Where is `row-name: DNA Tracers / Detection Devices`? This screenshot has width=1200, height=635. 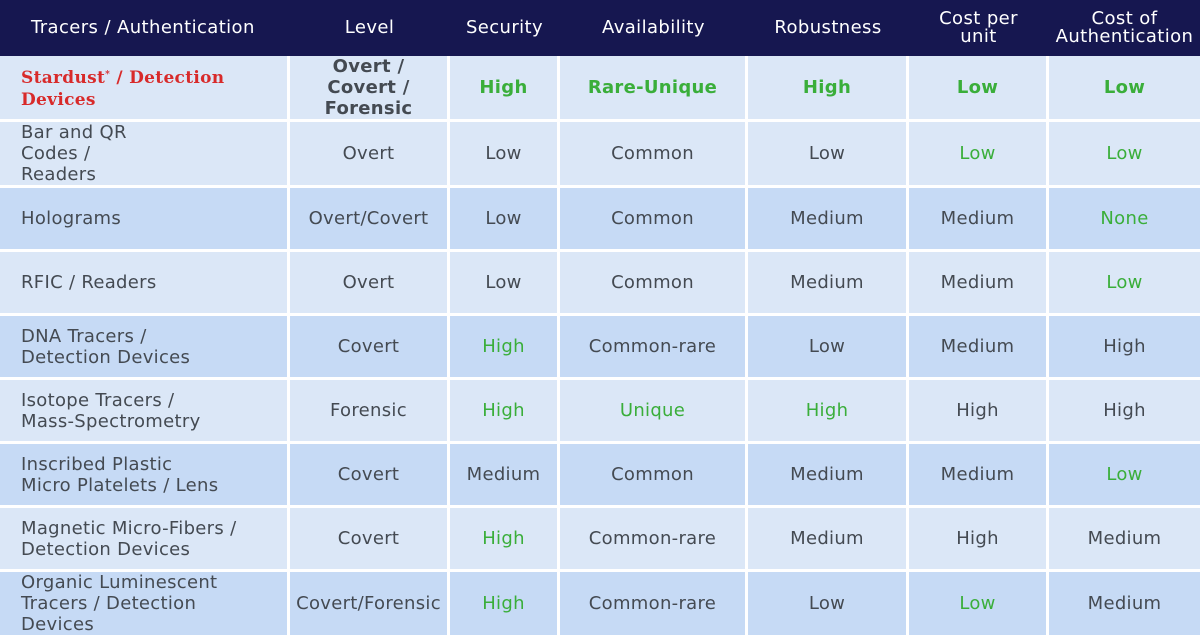
row-name: DNA Tracers / Detection Devices is located at coordinates (145, 348).